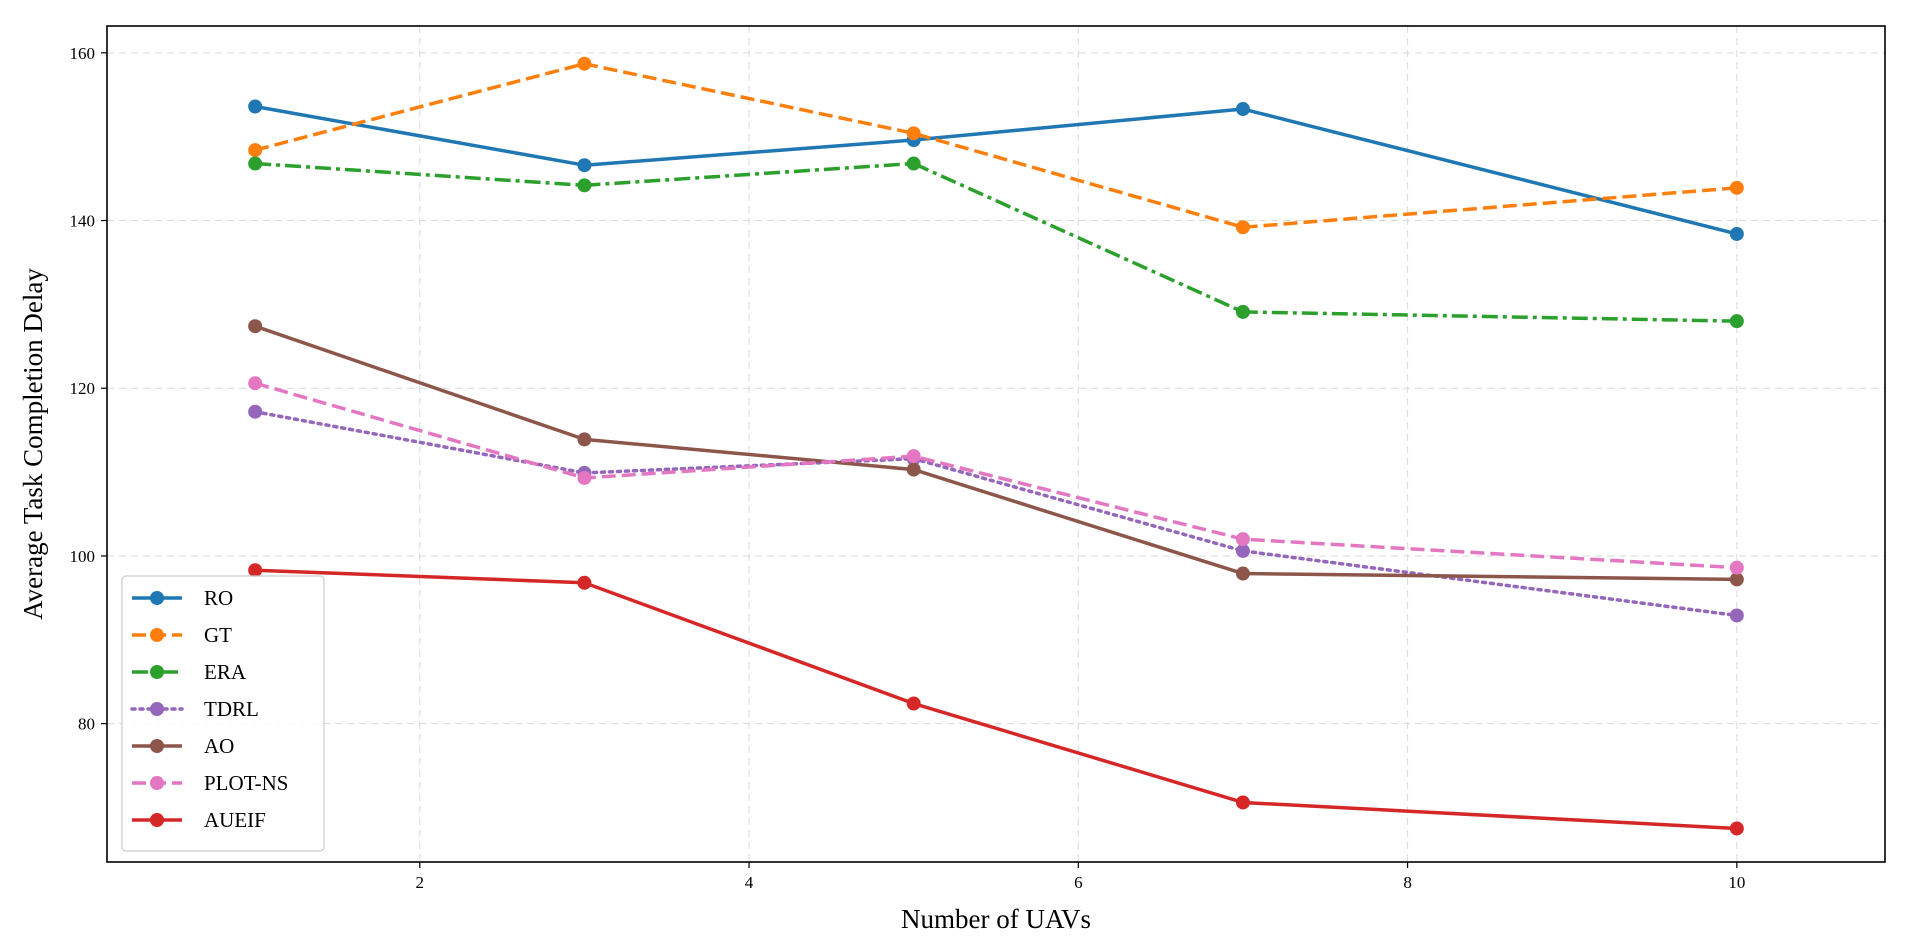 This screenshot has width=1910, height=941. I want to click on legend-label-ao: AO, so click(219, 746).